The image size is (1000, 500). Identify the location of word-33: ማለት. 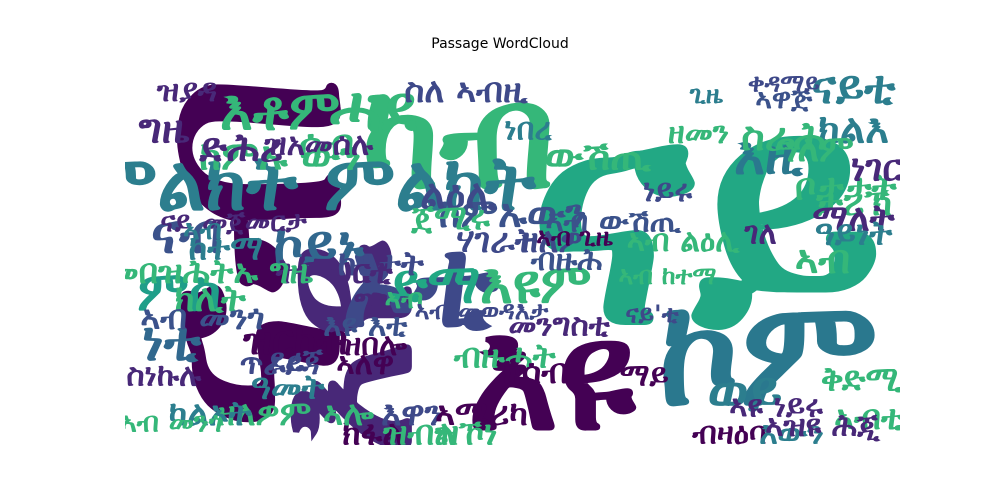
(853, 217).